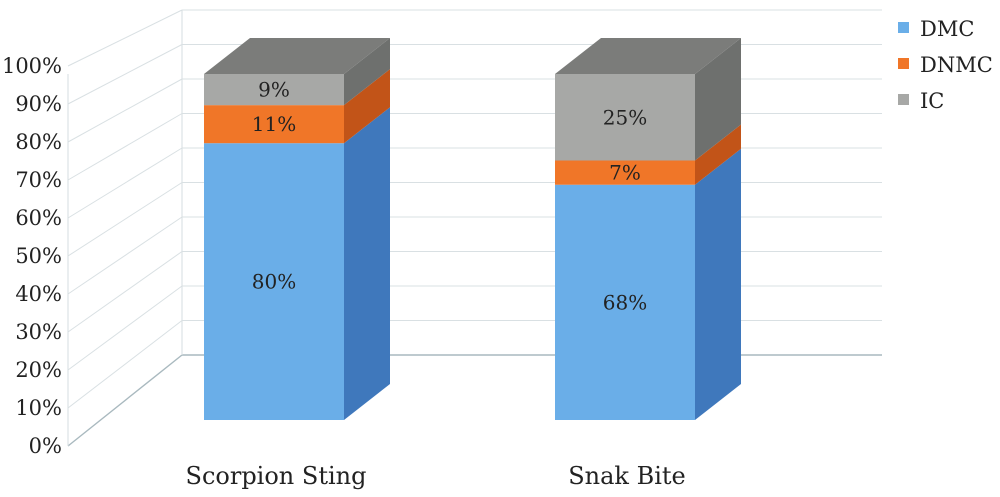 The image size is (1000, 497). I want to click on data-label-dmc: 68%, so click(625, 302).